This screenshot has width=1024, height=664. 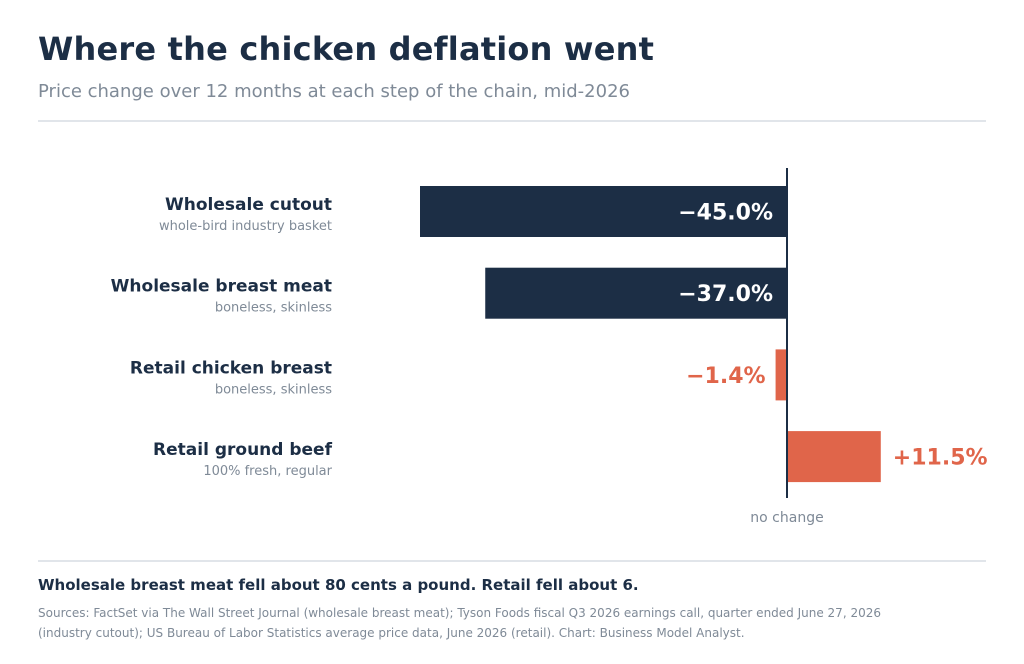 What do you see at coordinates (231, 368) in the screenshot?
I see `category-label: Retail chicken breast` at bounding box center [231, 368].